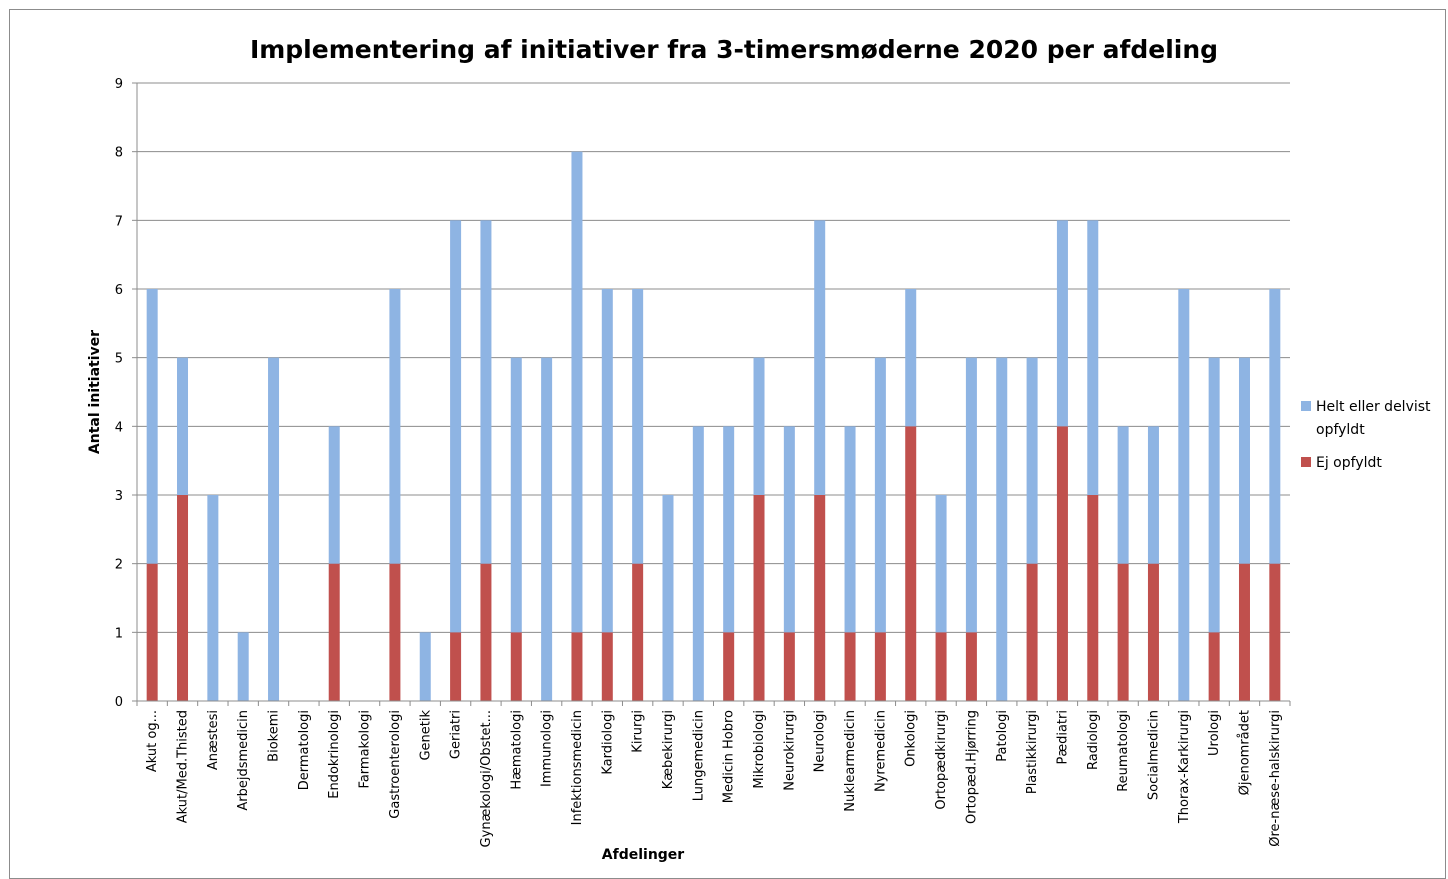 The width and height of the screenshot is (1448, 879). What do you see at coordinates (119, 153) in the screenshot?
I see `y-tick-label: 8` at bounding box center [119, 153].